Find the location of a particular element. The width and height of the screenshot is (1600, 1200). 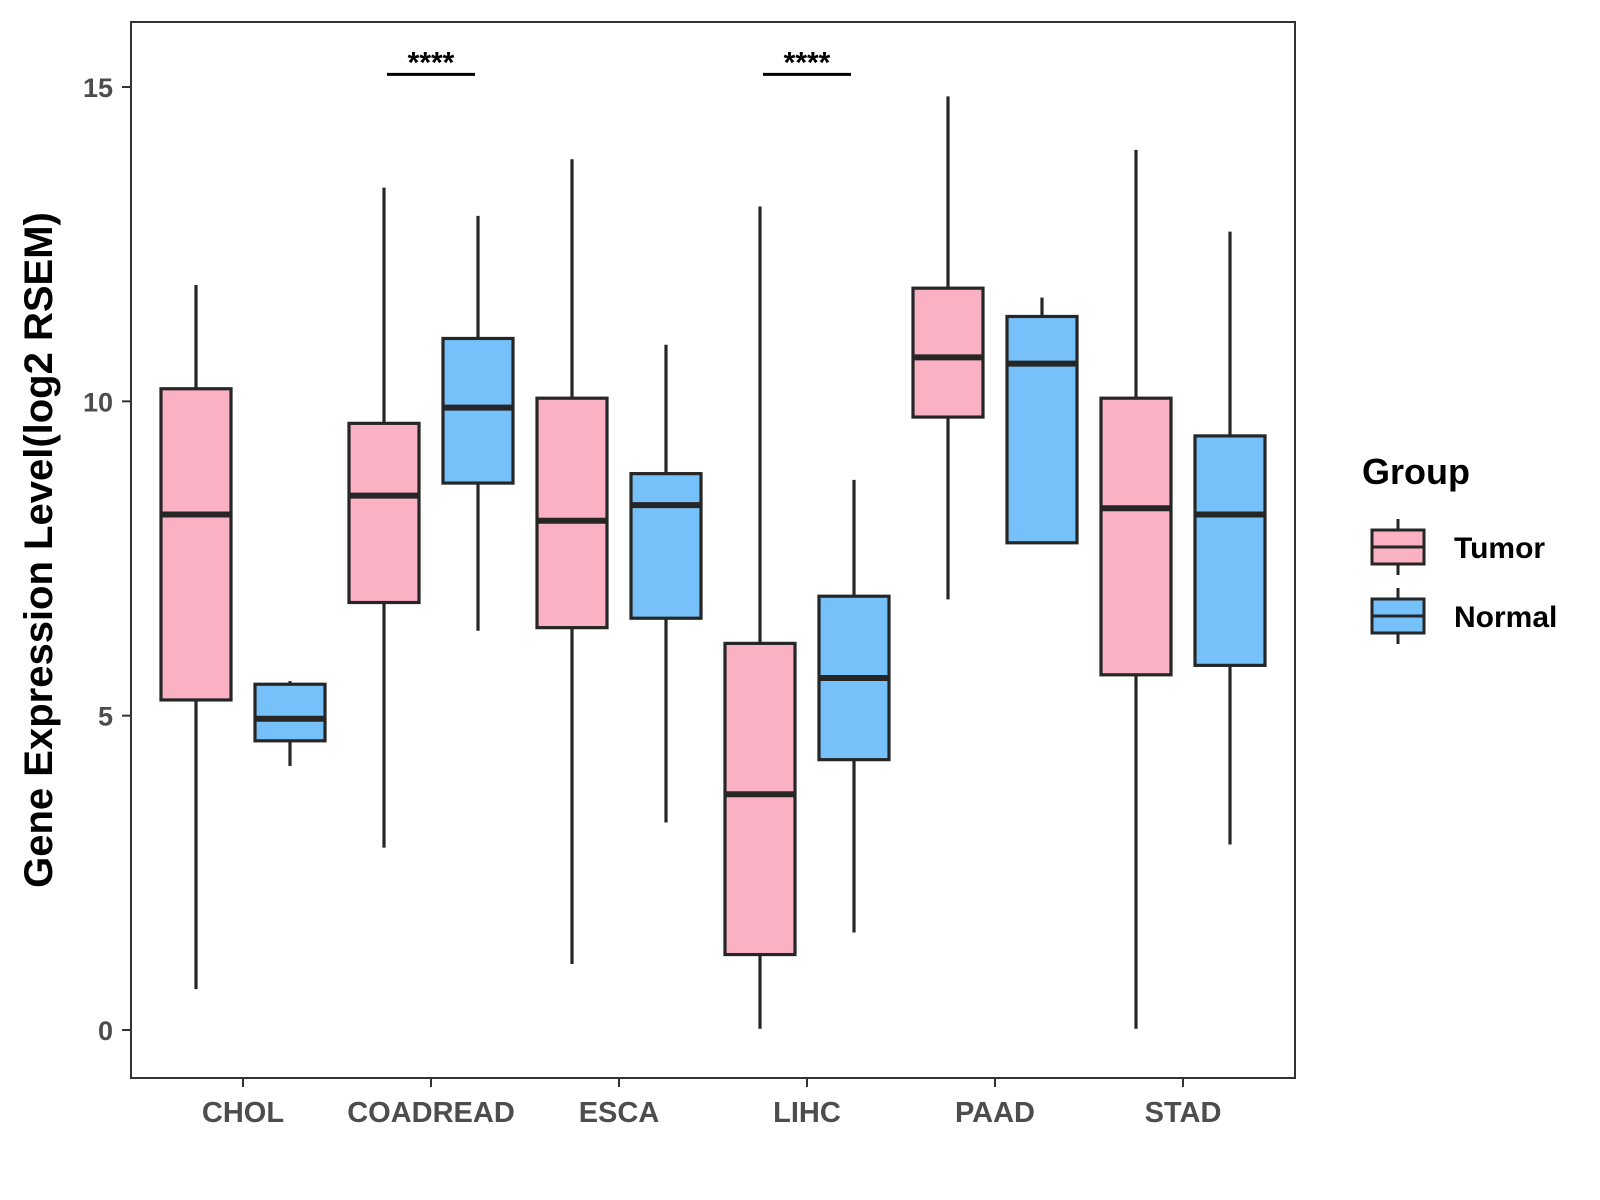

tumor-box-stad is located at coordinates (1136, 589).